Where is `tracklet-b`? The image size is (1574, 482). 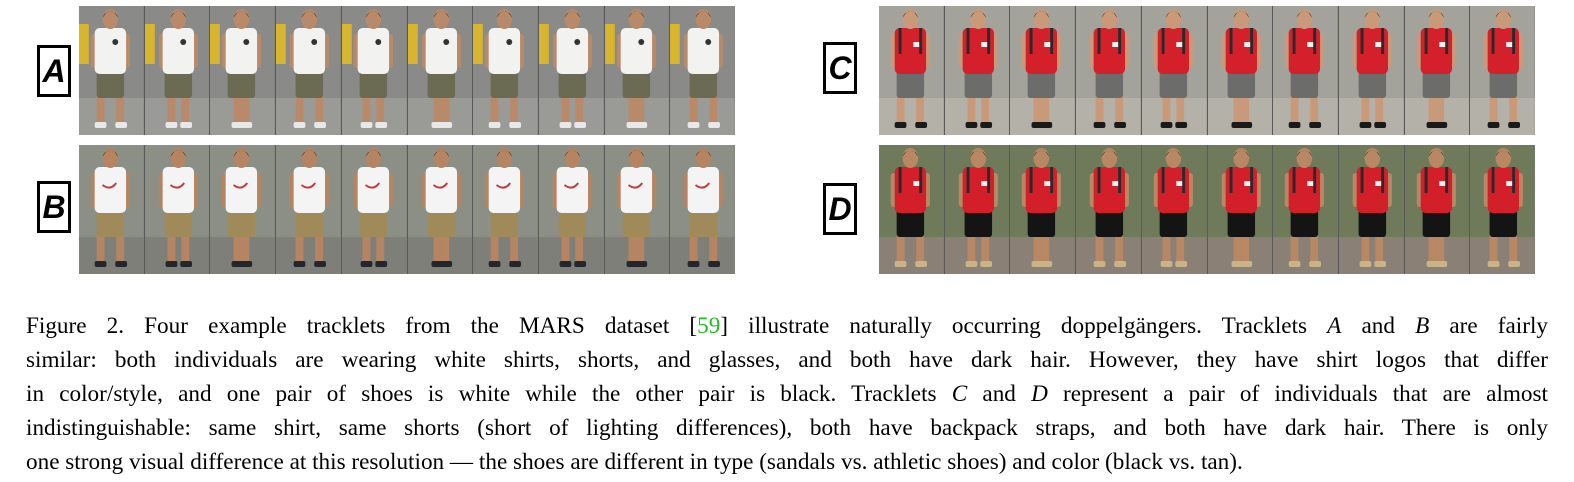
tracklet-b is located at coordinates (407, 209).